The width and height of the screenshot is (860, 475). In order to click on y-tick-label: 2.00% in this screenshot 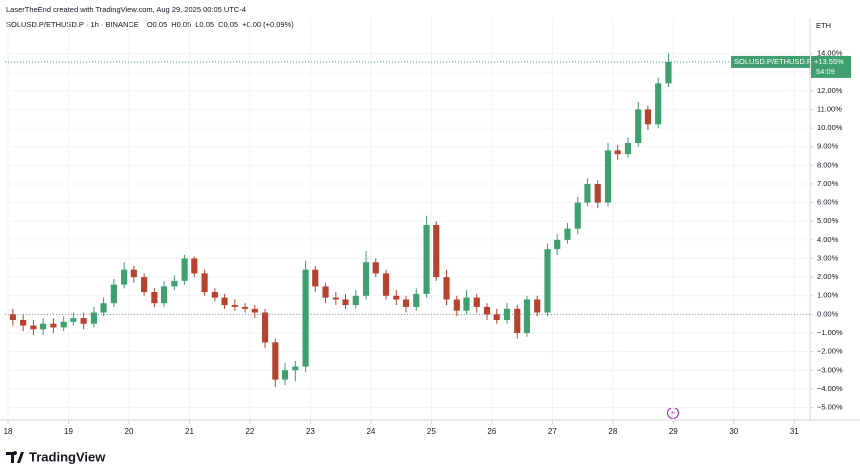, I will do `click(828, 276)`.